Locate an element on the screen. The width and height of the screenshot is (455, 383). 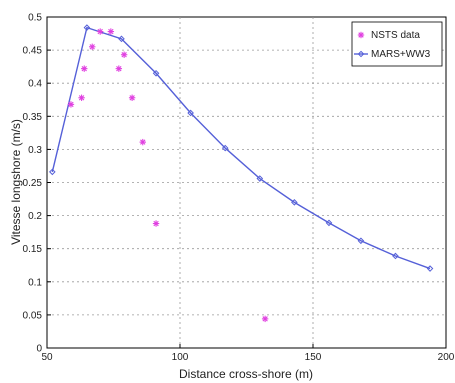
legend: NSTS data MARS+WW3 is located at coordinates (397, 44).